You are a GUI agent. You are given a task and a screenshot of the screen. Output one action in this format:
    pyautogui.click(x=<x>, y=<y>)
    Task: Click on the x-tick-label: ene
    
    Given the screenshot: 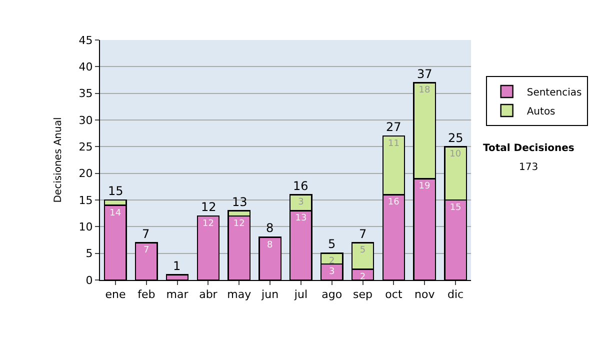 What is the action you would take?
    pyautogui.click(x=115, y=295)
    